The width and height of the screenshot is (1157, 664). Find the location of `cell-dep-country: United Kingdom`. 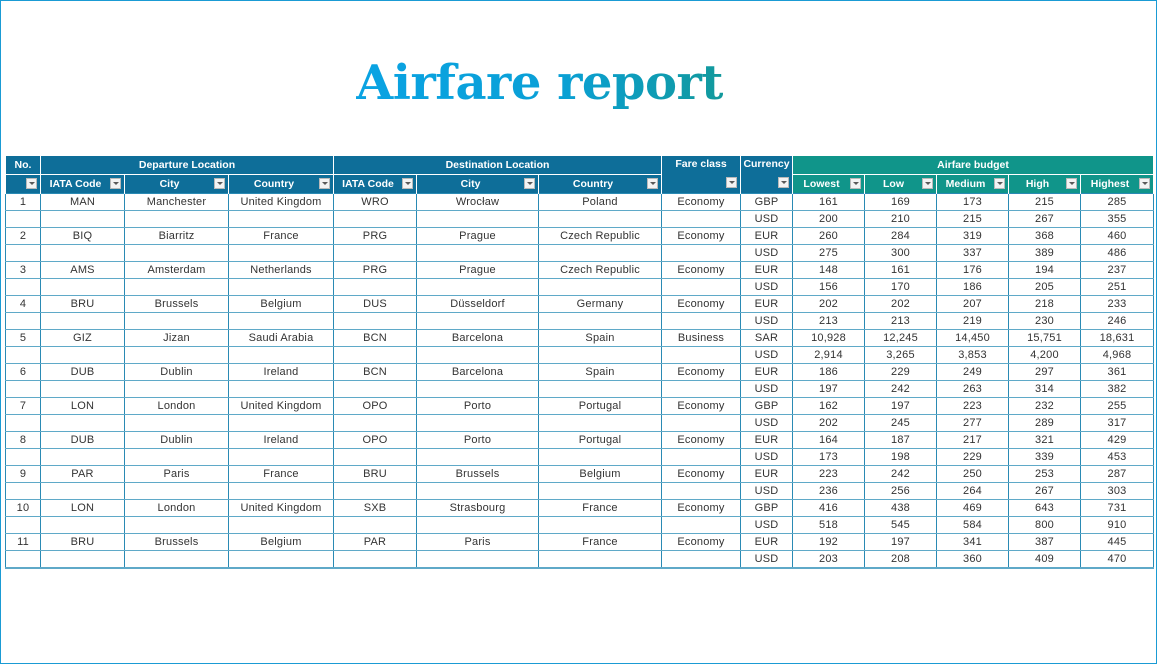

cell-dep-country: United Kingdom is located at coordinates (281, 406).